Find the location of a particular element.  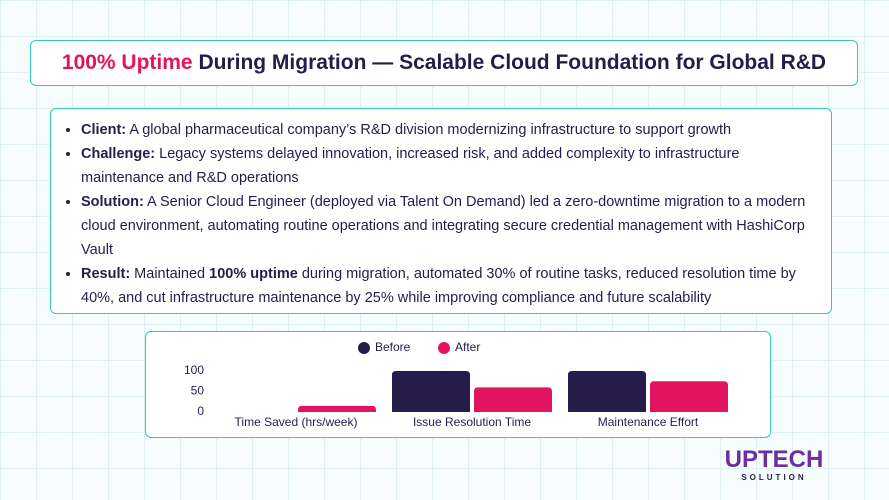

bold-text: Result: is located at coordinates (106, 274).